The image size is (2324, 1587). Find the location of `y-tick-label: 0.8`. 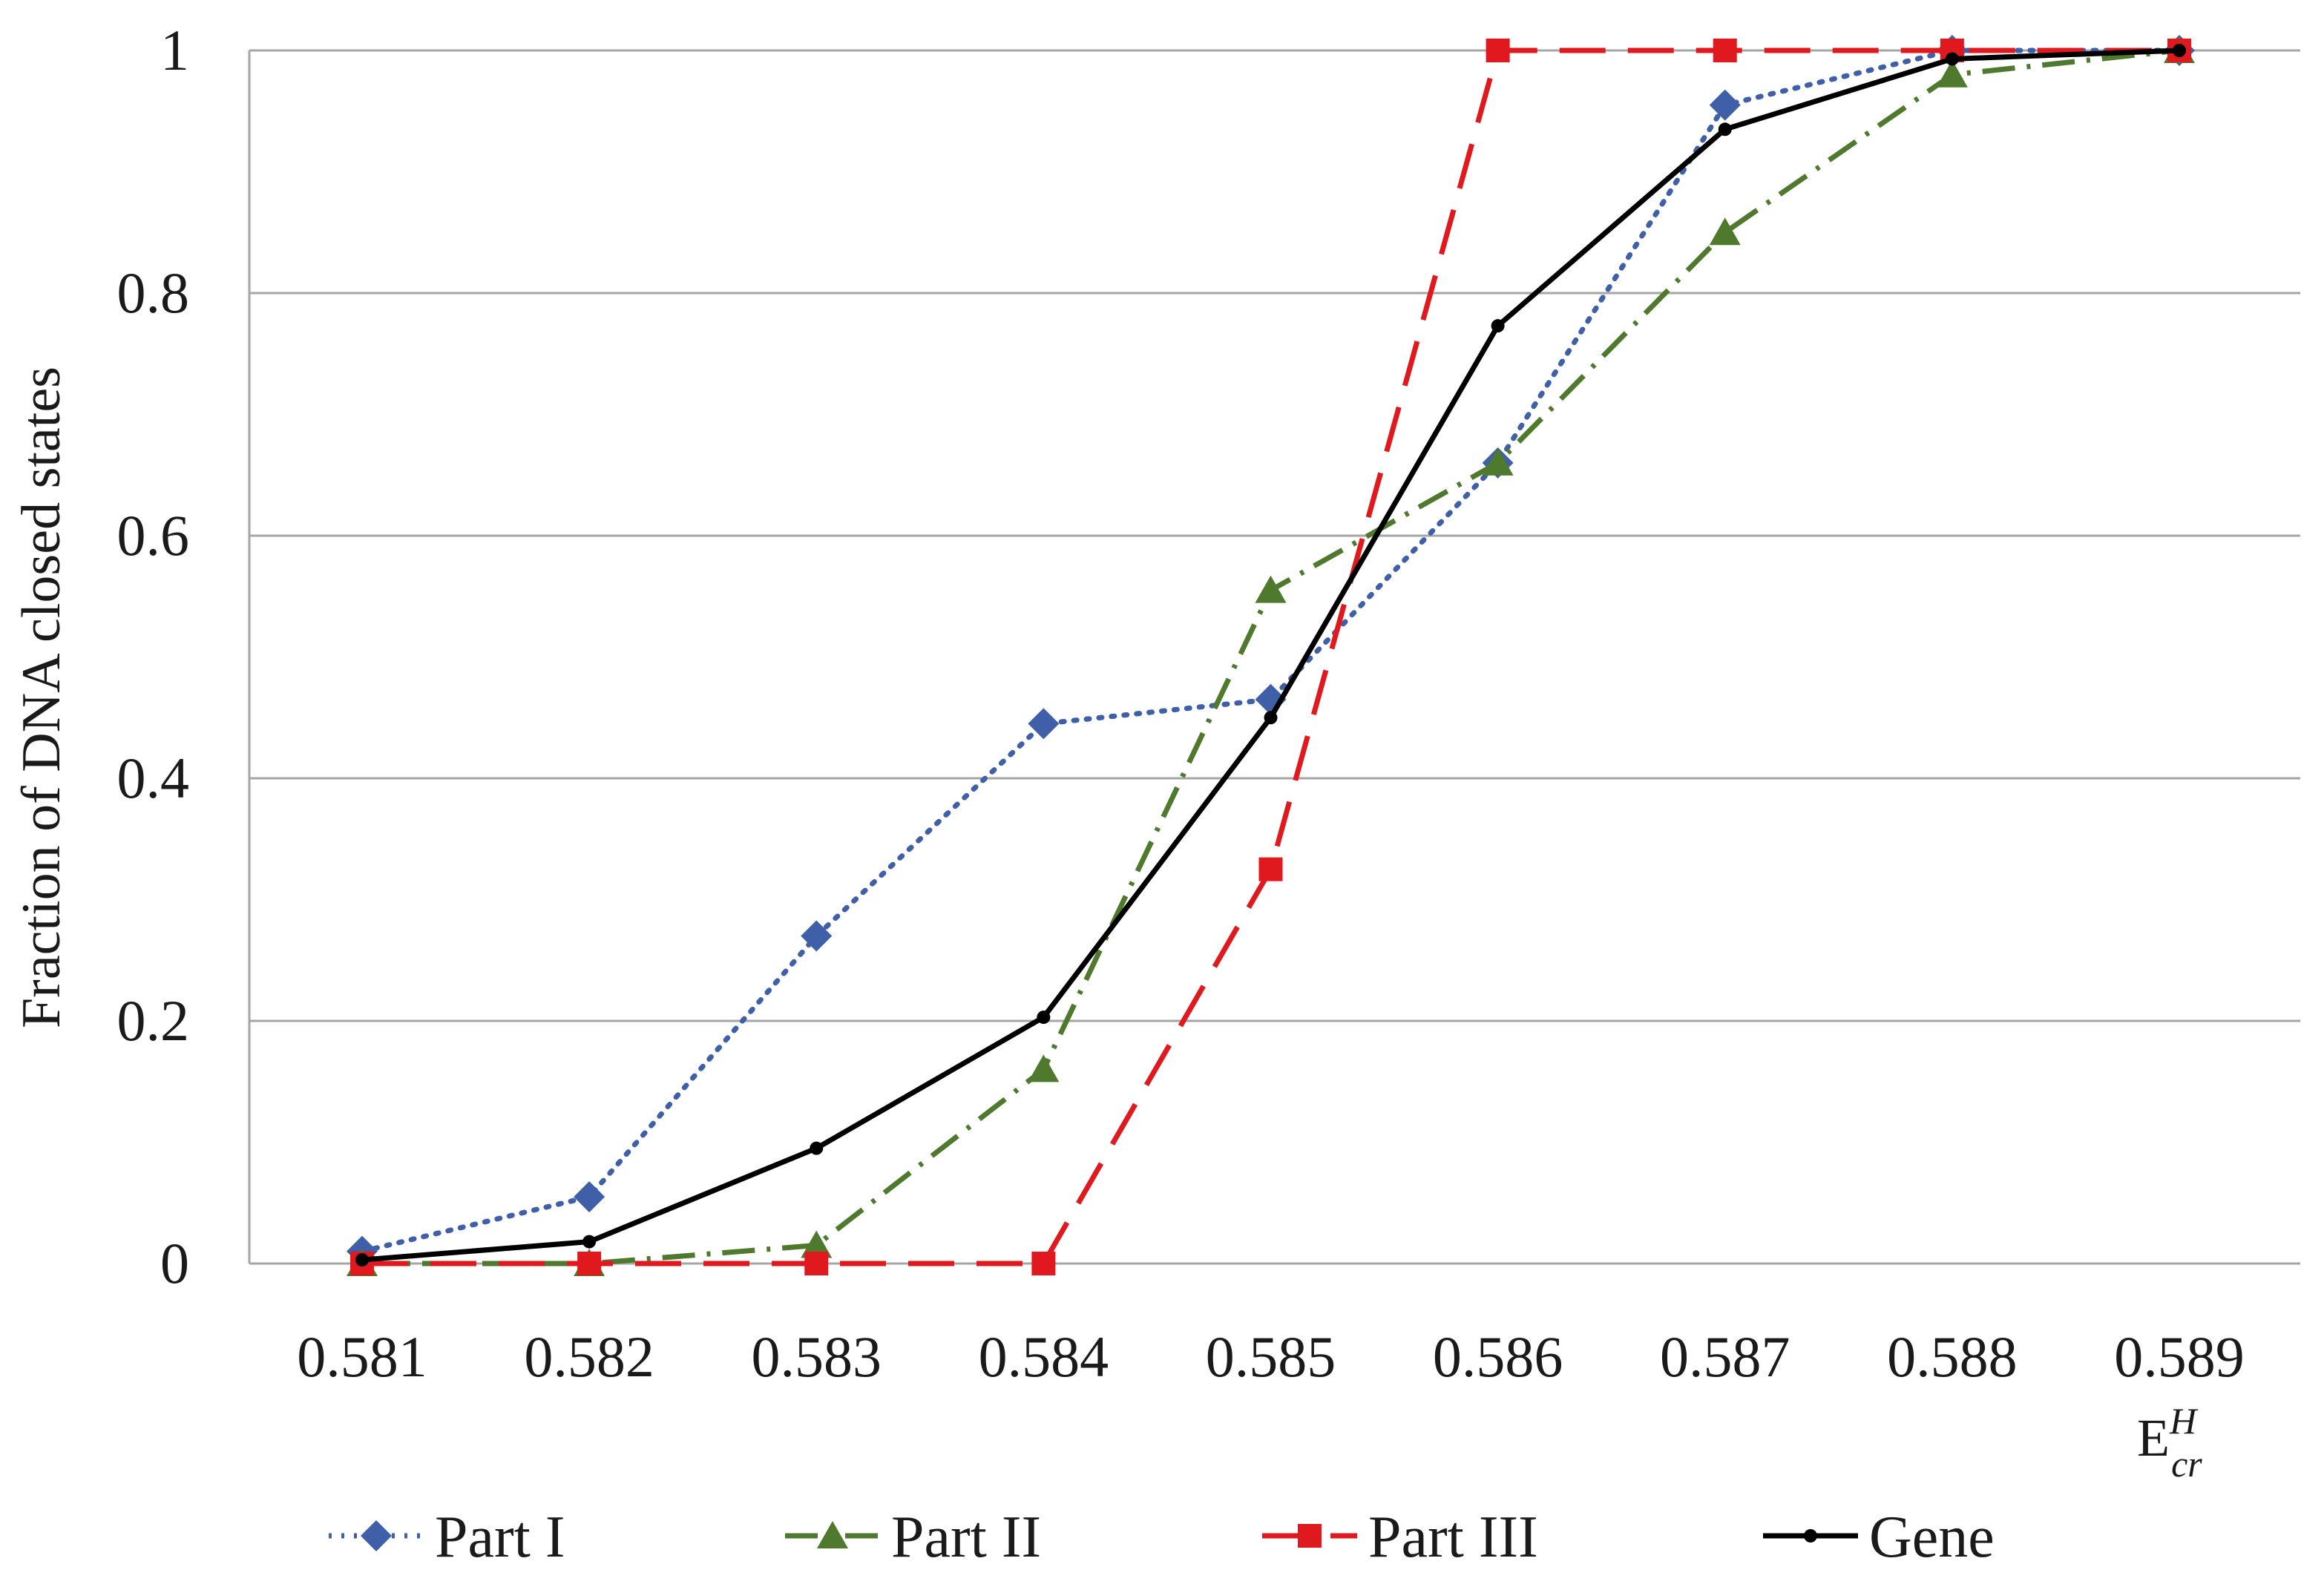

y-tick-label: 0.8 is located at coordinates (153, 292).